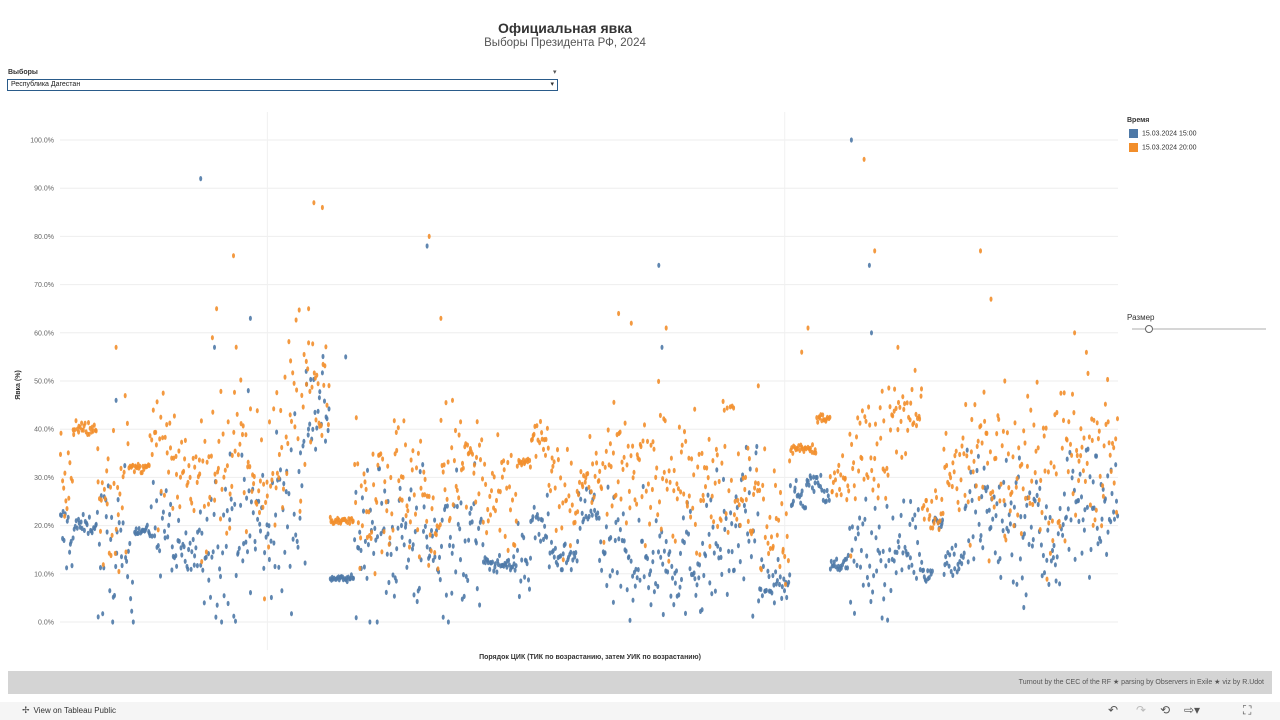 This screenshot has width=1280, height=720. What do you see at coordinates (1199, 329) in the screenshot?
I see `size-slider-track` at bounding box center [1199, 329].